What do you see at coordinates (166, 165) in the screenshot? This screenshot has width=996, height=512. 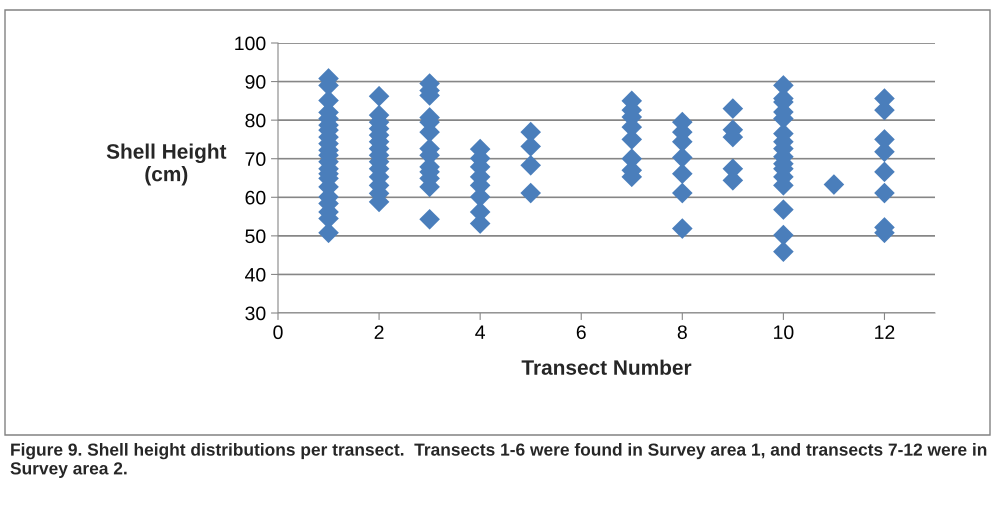 I see `y-axis-title: Shell Height (cm)` at bounding box center [166, 165].